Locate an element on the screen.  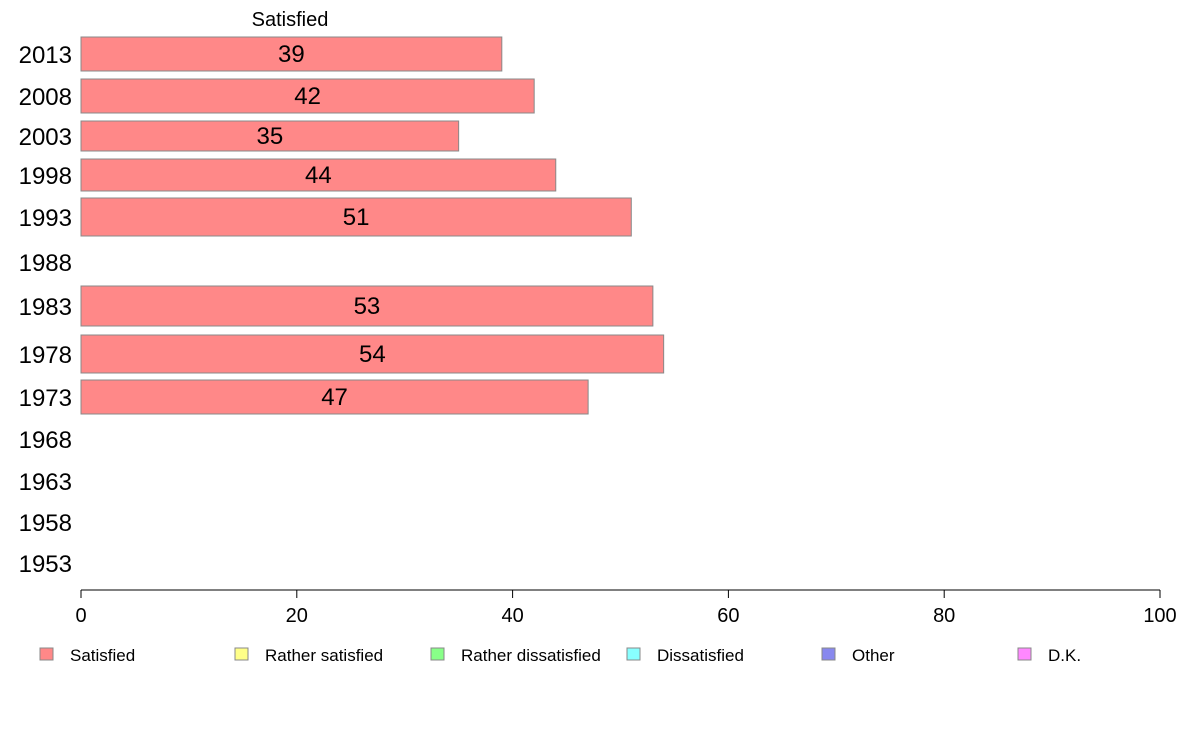
data-label: 53 is located at coordinates (367, 306).